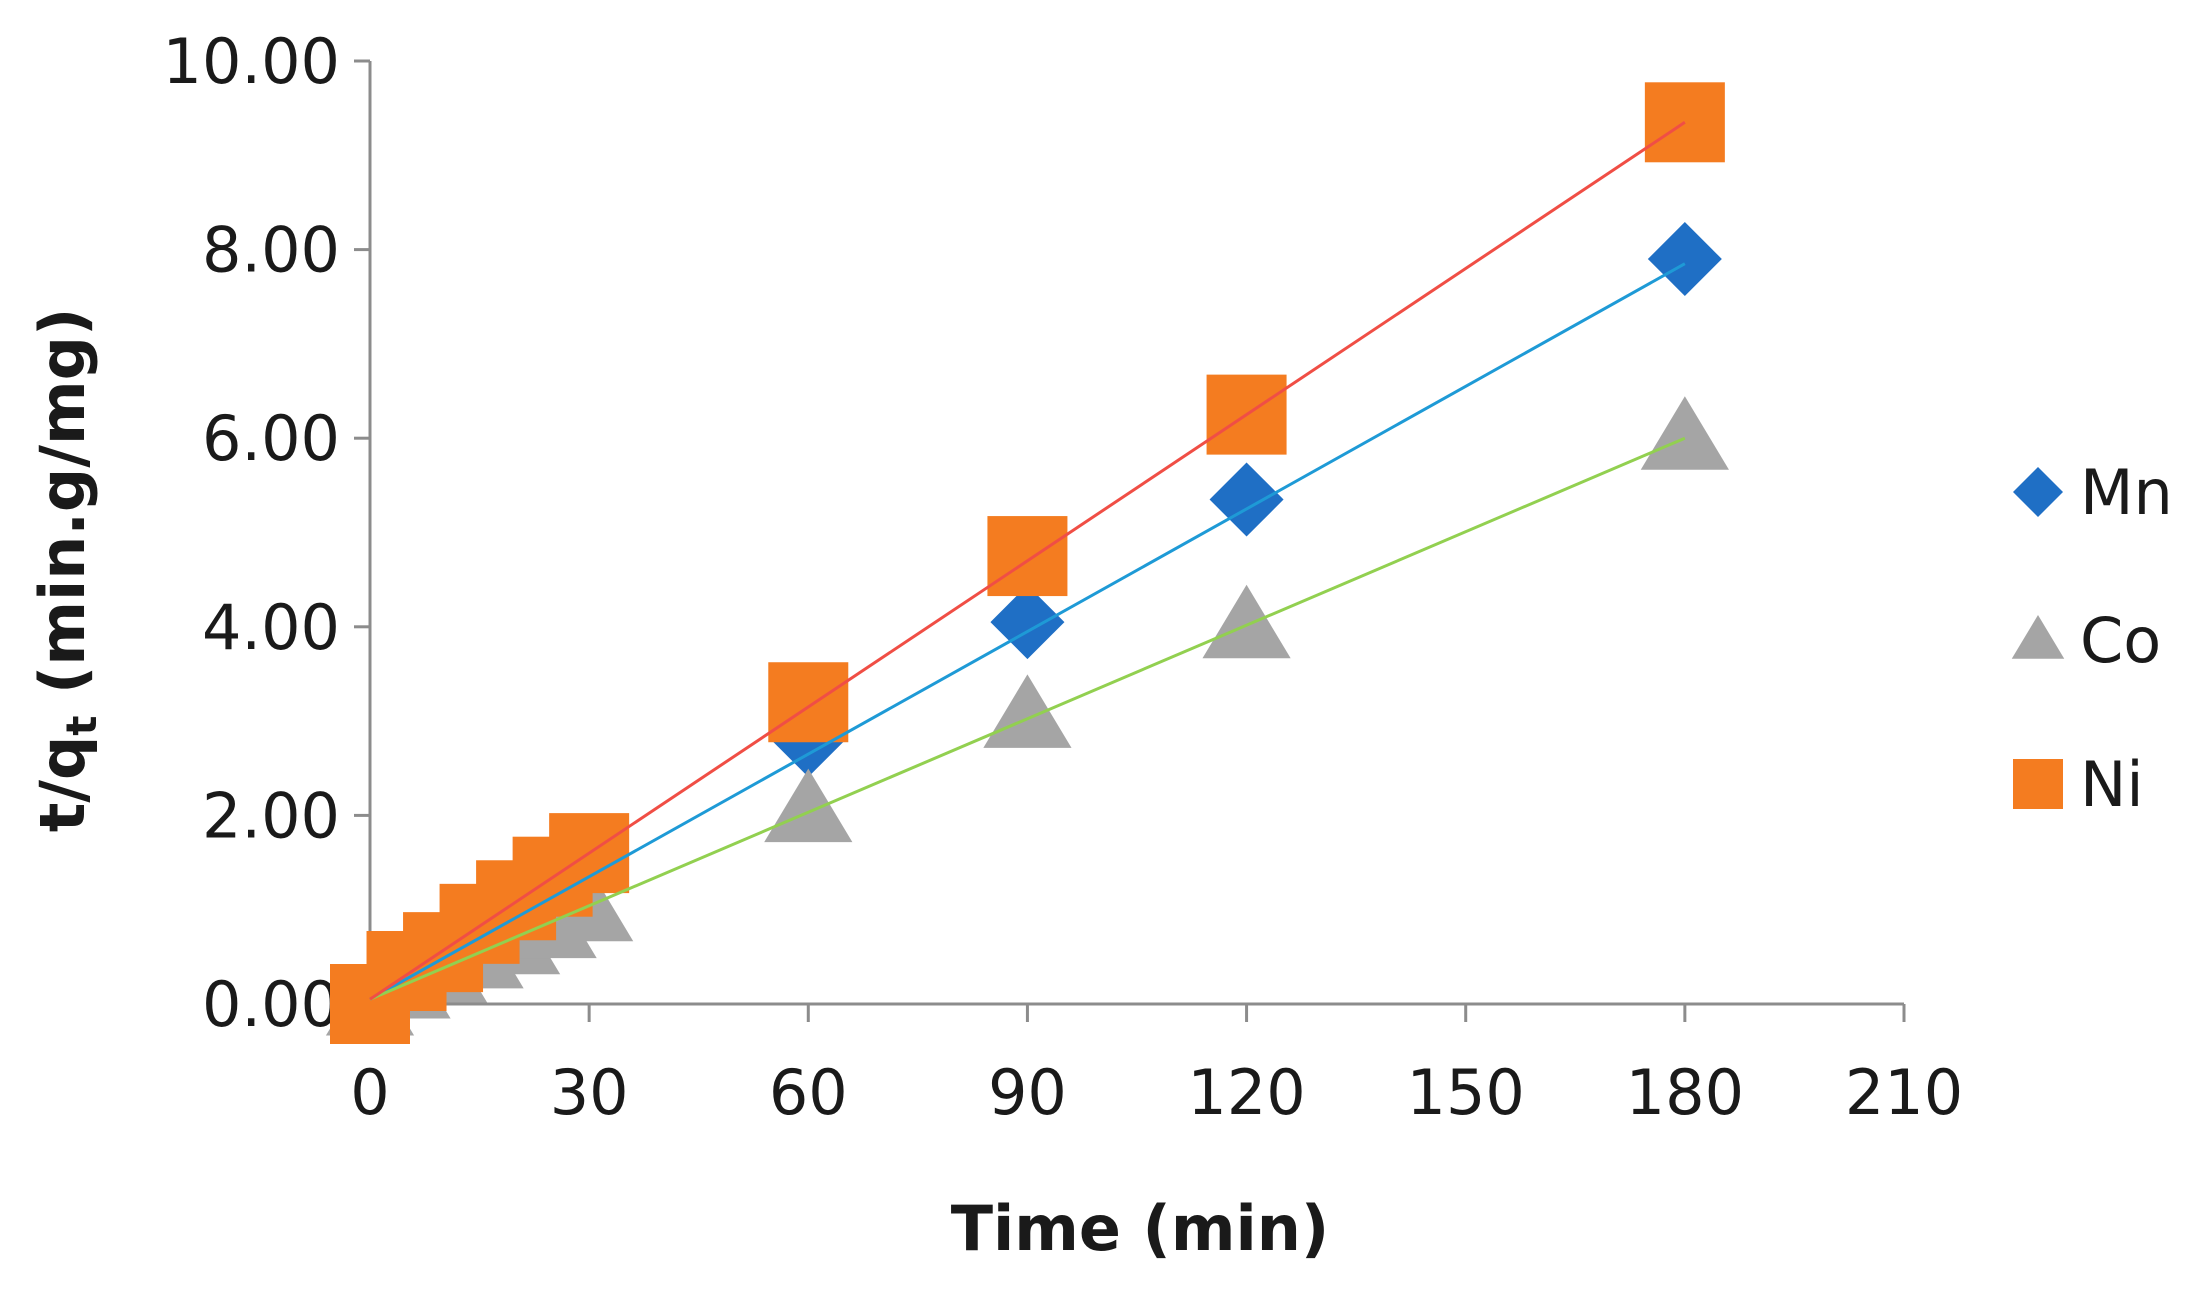 The image size is (2212, 1292). What do you see at coordinates (252, 61) in the screenshot?
I see `y-tick-label: 10.00` at bounding box center [252, 61].